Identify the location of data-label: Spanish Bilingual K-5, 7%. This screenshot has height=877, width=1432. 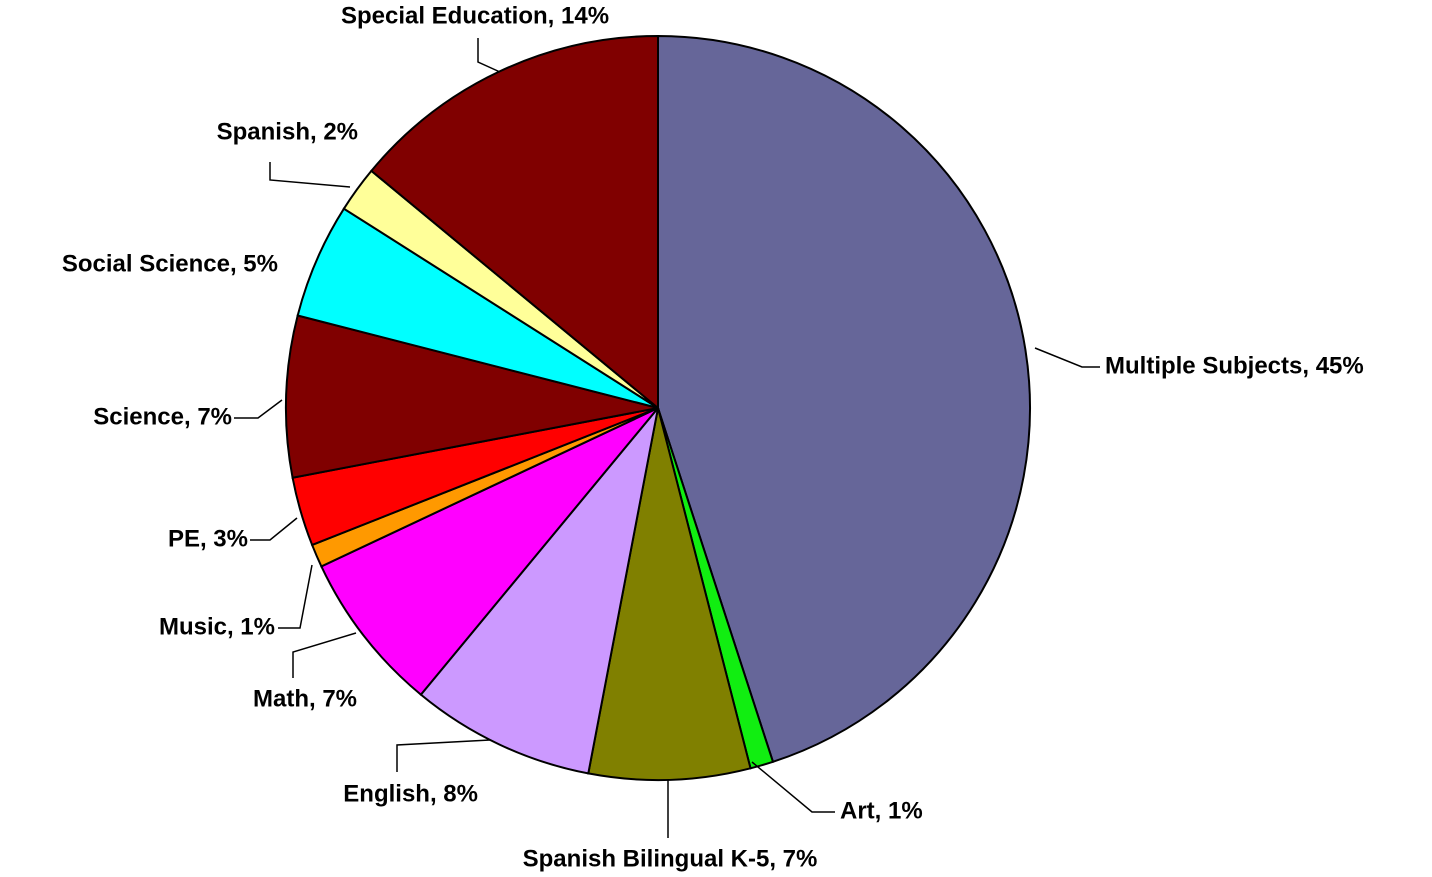
(670, 858).